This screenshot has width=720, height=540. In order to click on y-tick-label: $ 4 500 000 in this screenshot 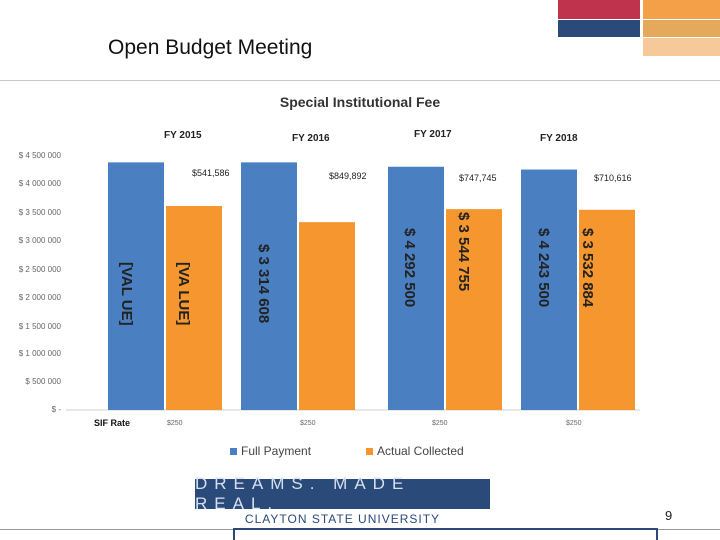, I will do `click(39, 155)`.